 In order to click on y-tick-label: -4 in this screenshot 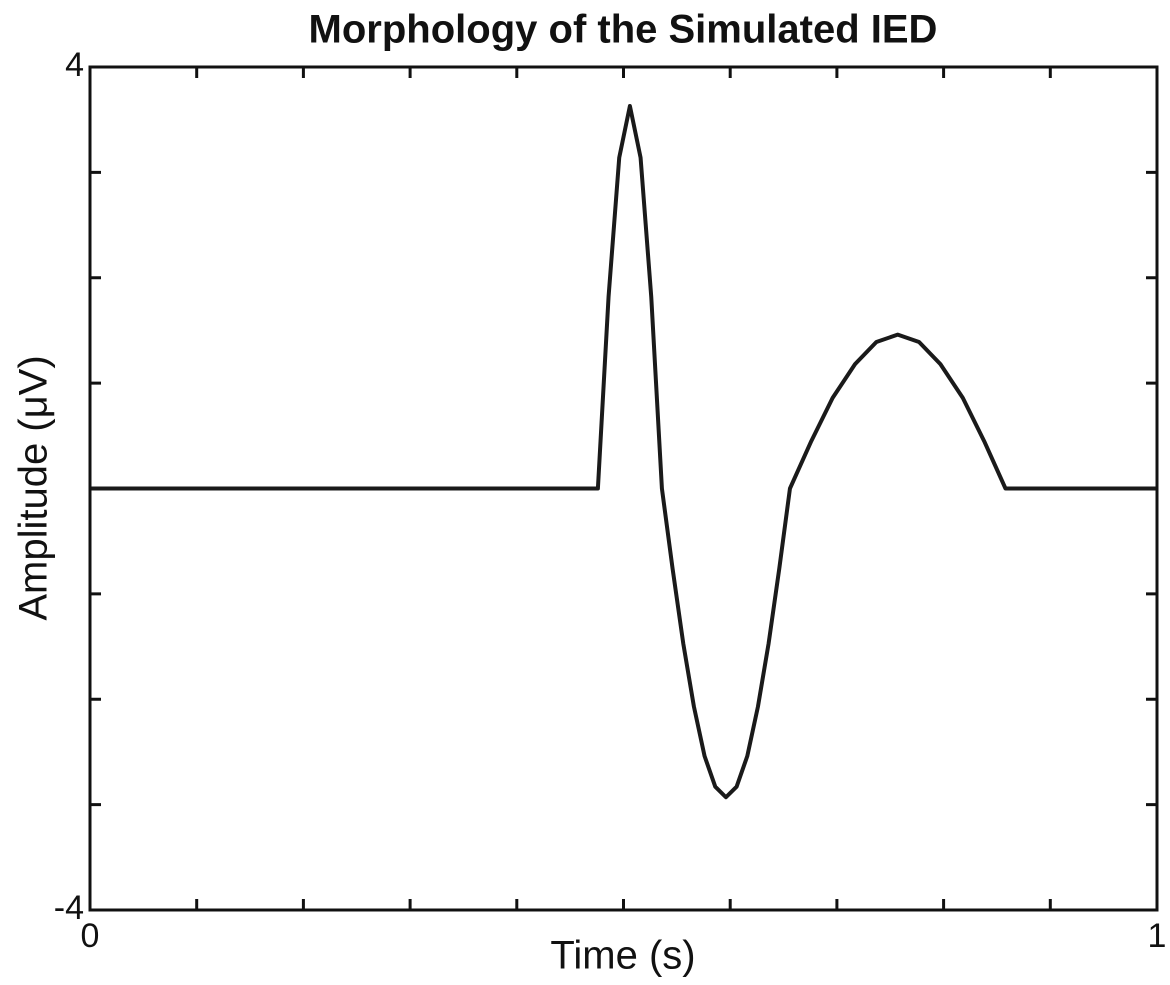, I will do `click(69, 908)`.